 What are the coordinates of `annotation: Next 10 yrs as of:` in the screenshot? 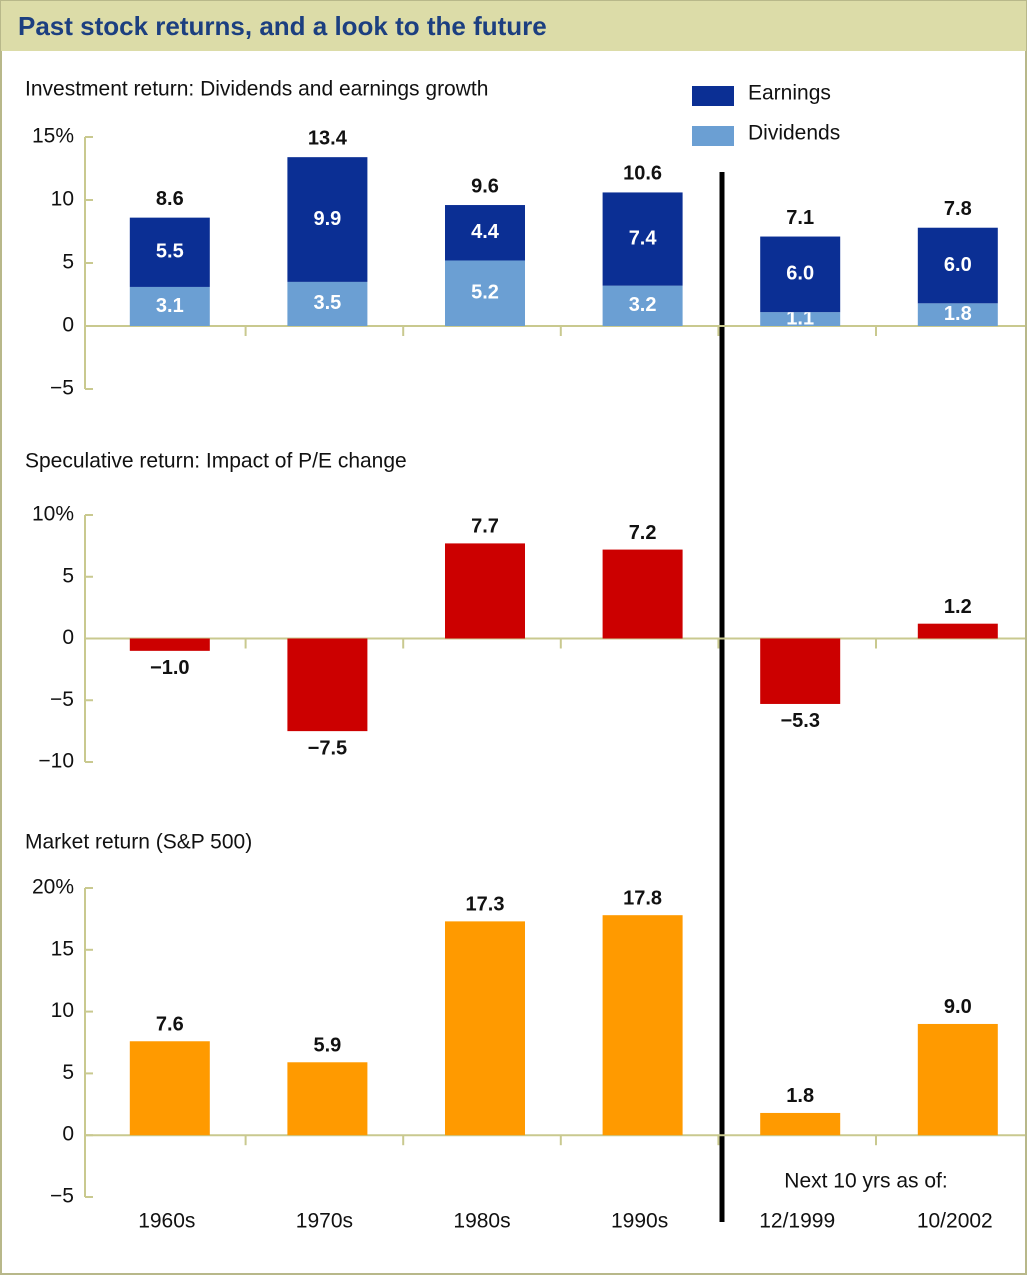 It's located at (865, 1181).